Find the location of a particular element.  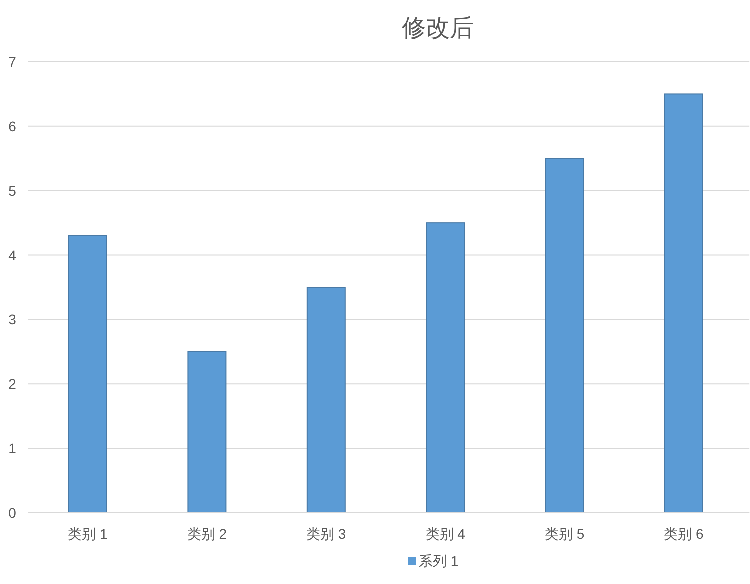

title: 修改后 is located at coordinates (438, 28).